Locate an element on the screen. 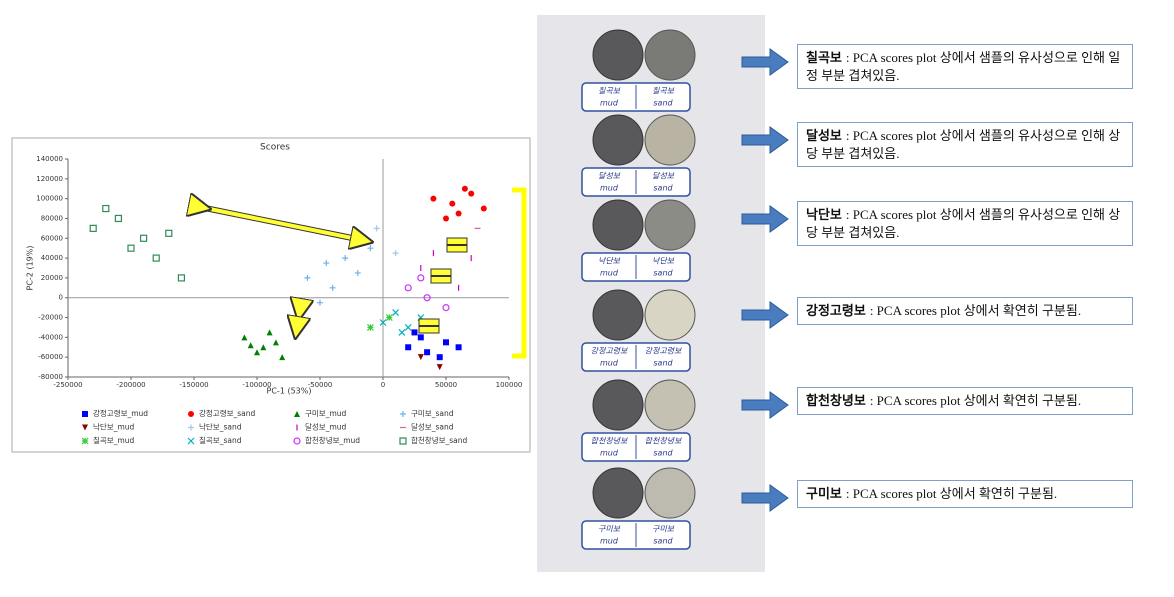  note-box: 강정고령보: PCA scores plot 상에서 확연히 구분됨. is located at coordinates (965, 311).